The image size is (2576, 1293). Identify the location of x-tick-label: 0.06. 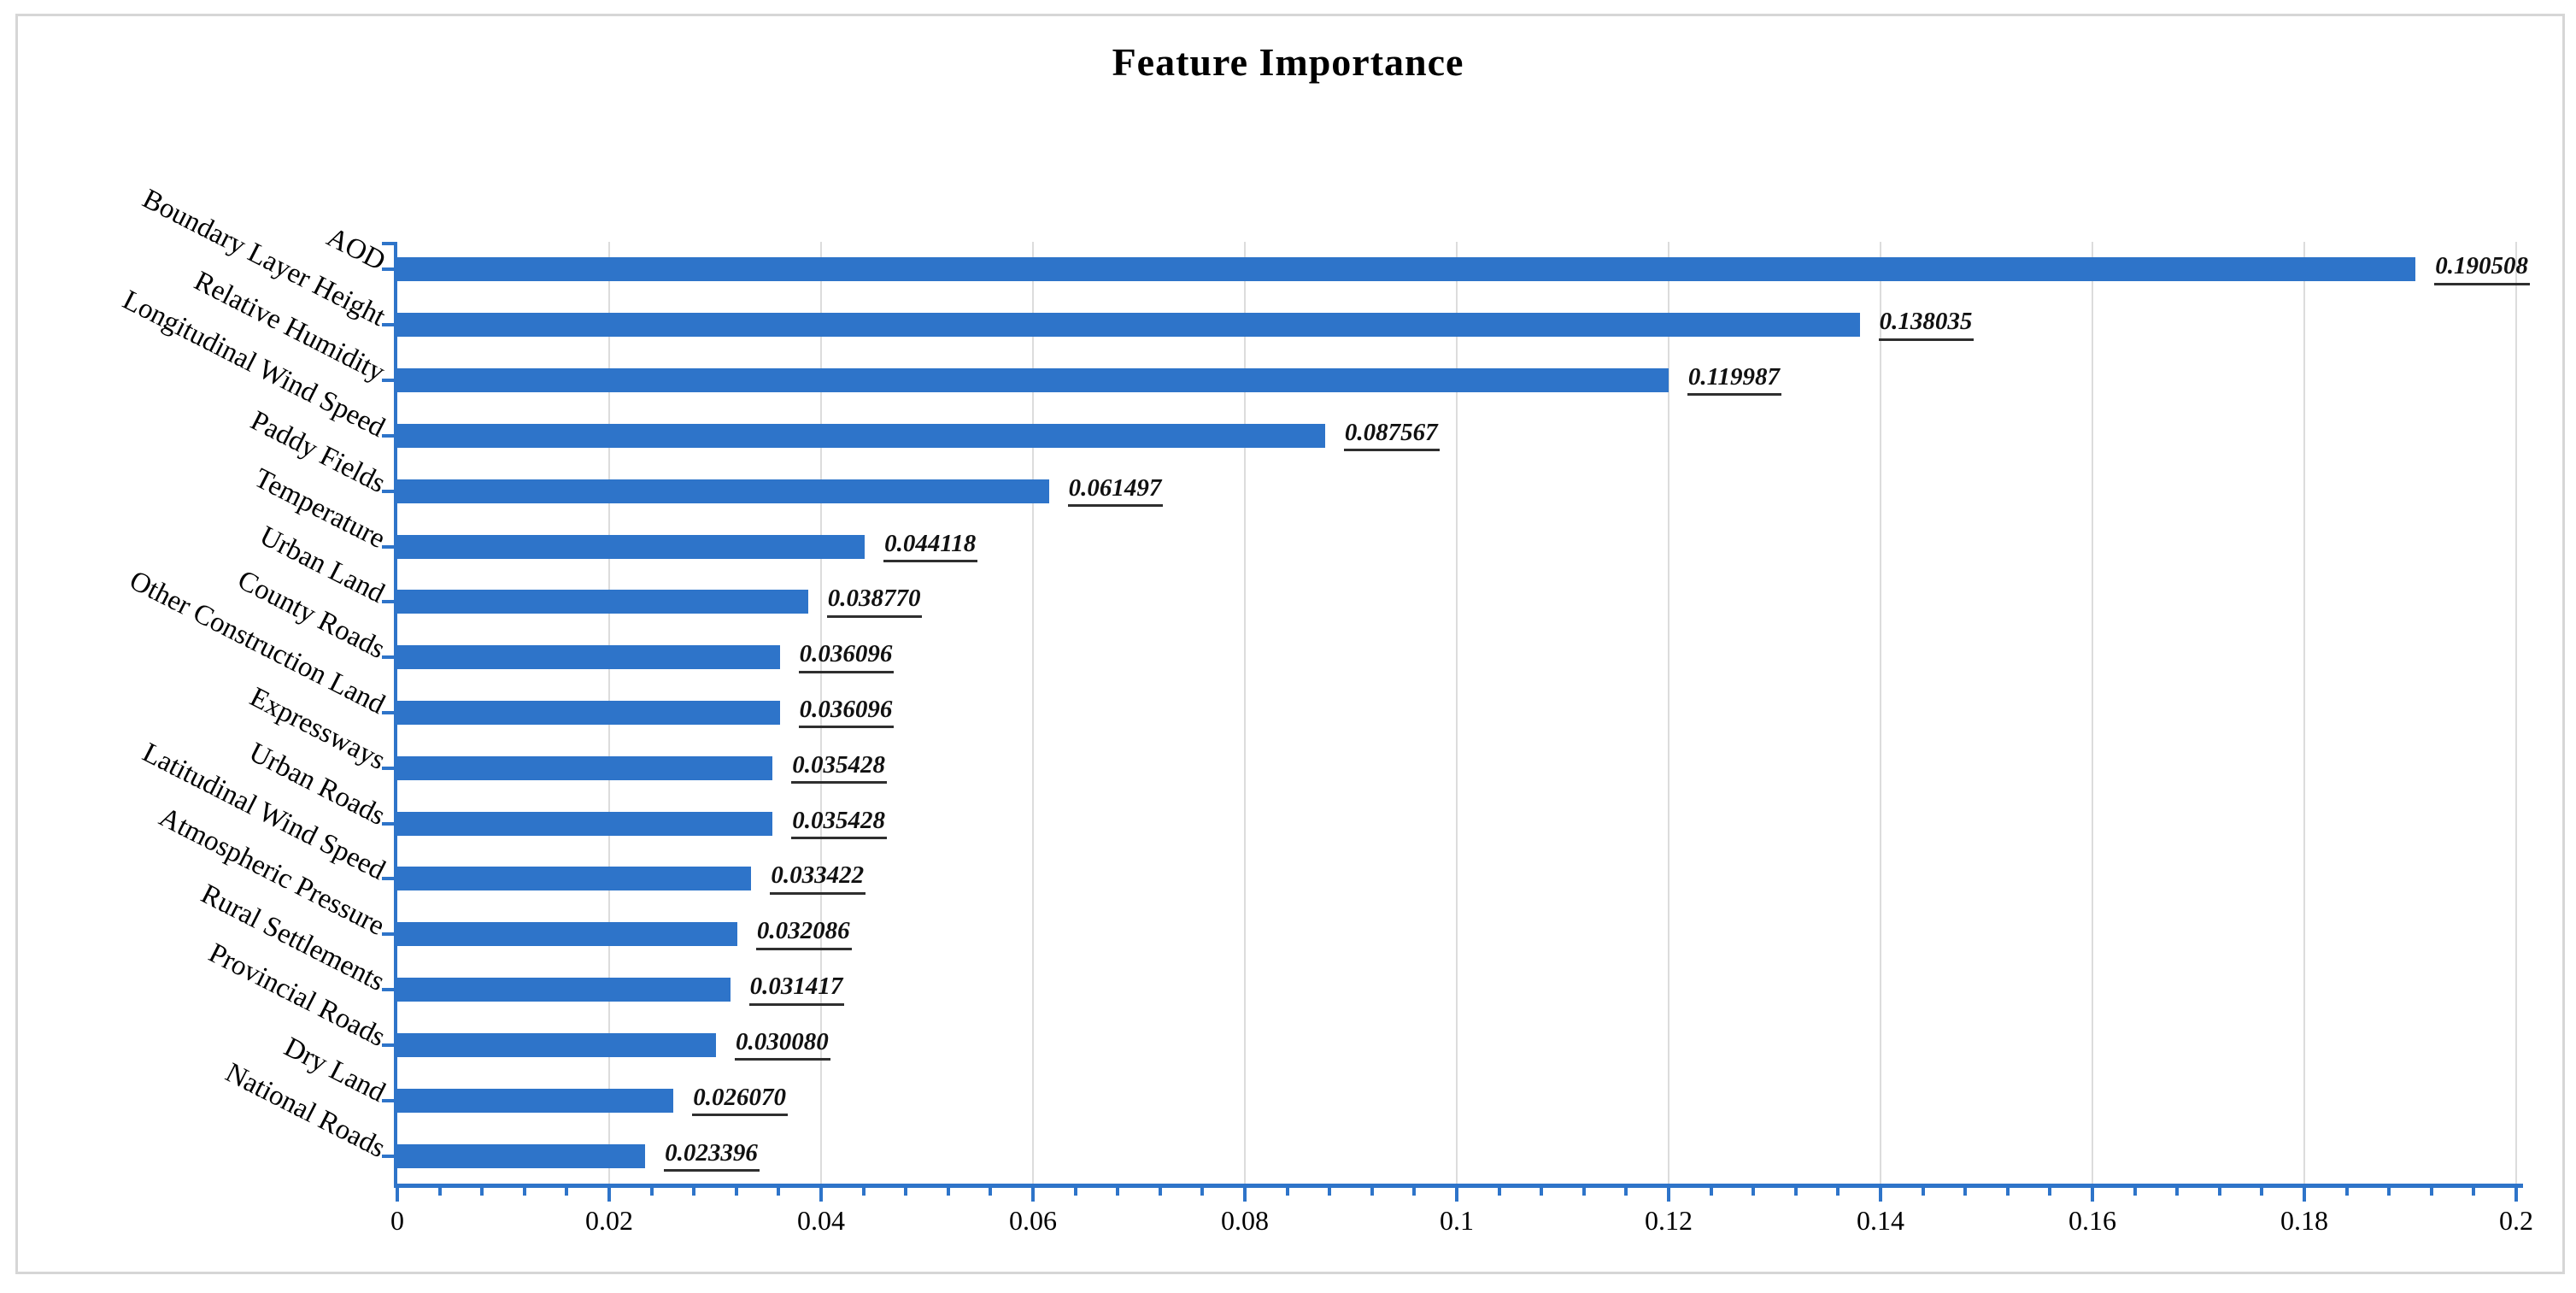
(1033, 1220).